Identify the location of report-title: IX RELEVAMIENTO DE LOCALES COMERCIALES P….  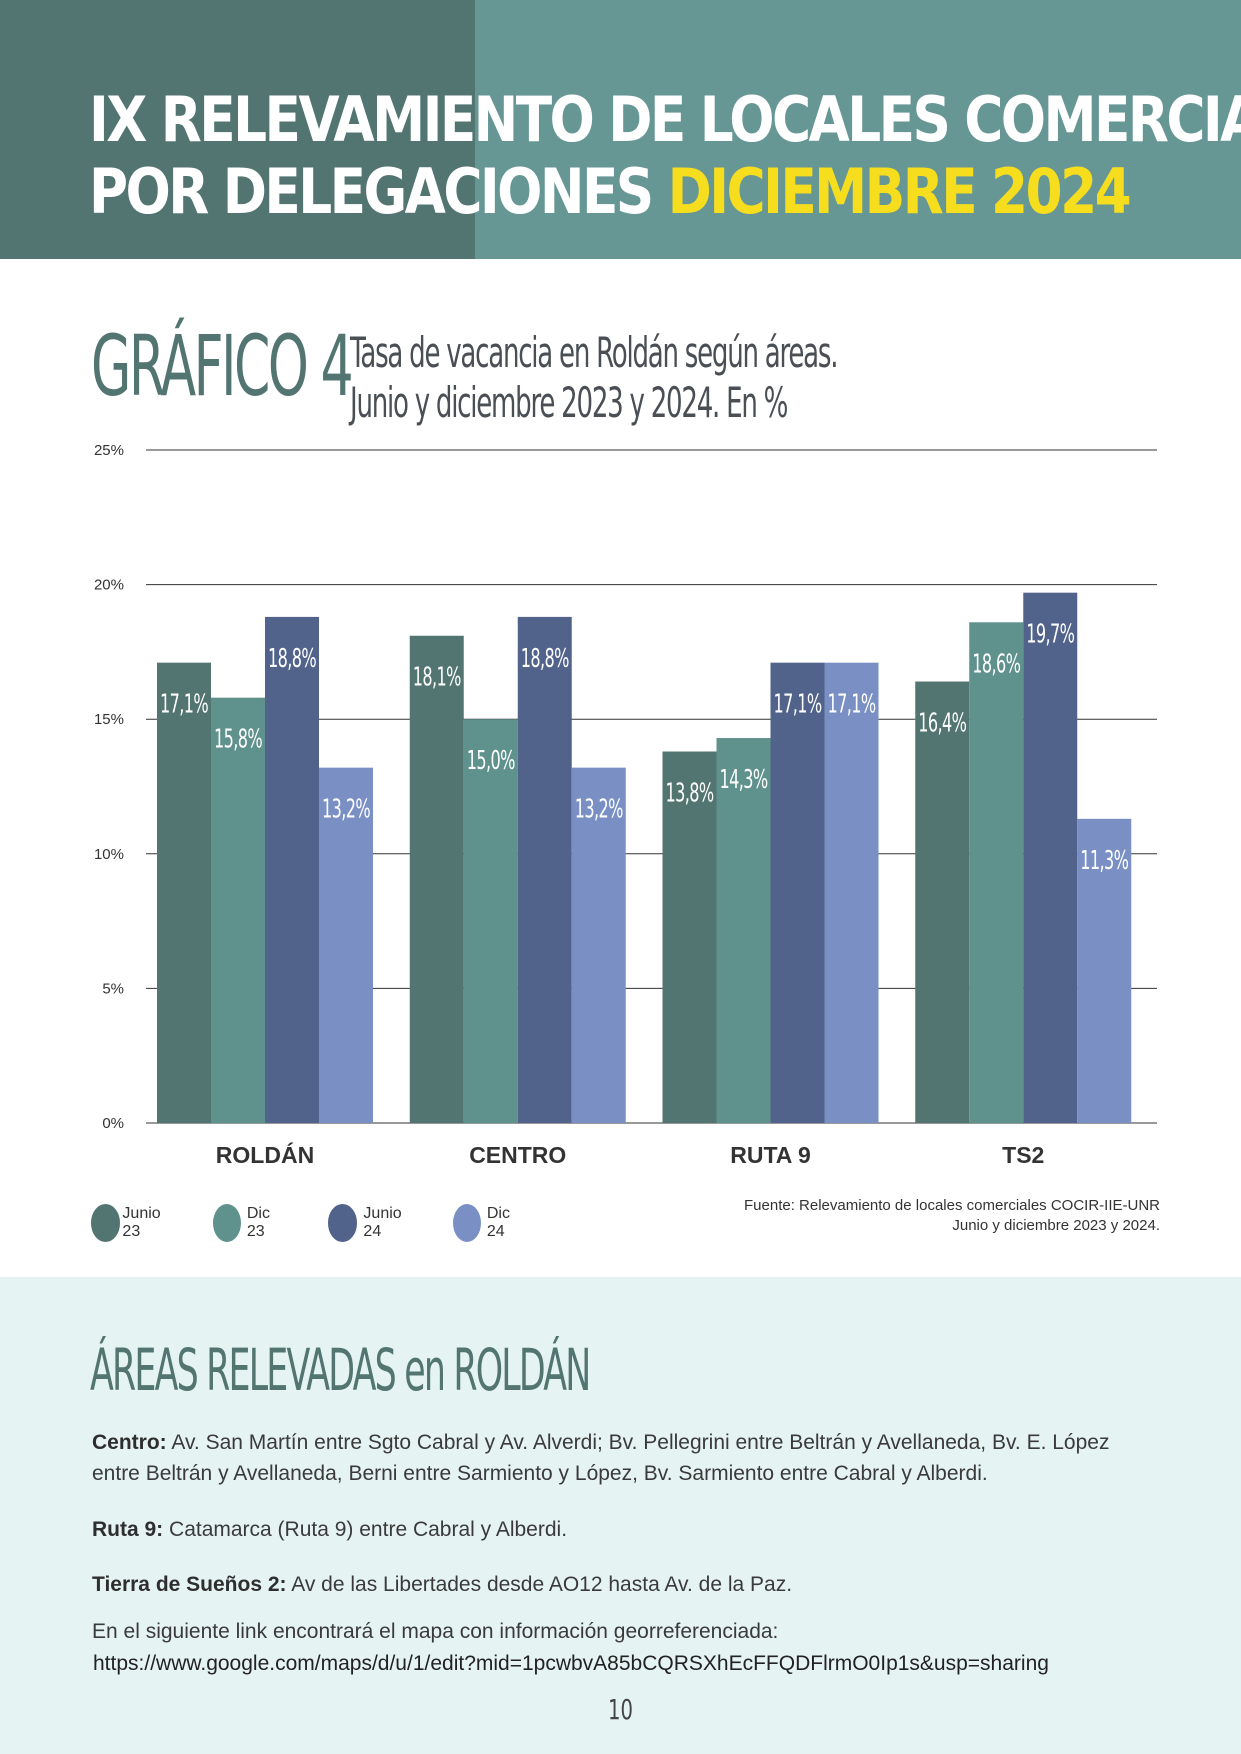
(665, 155).